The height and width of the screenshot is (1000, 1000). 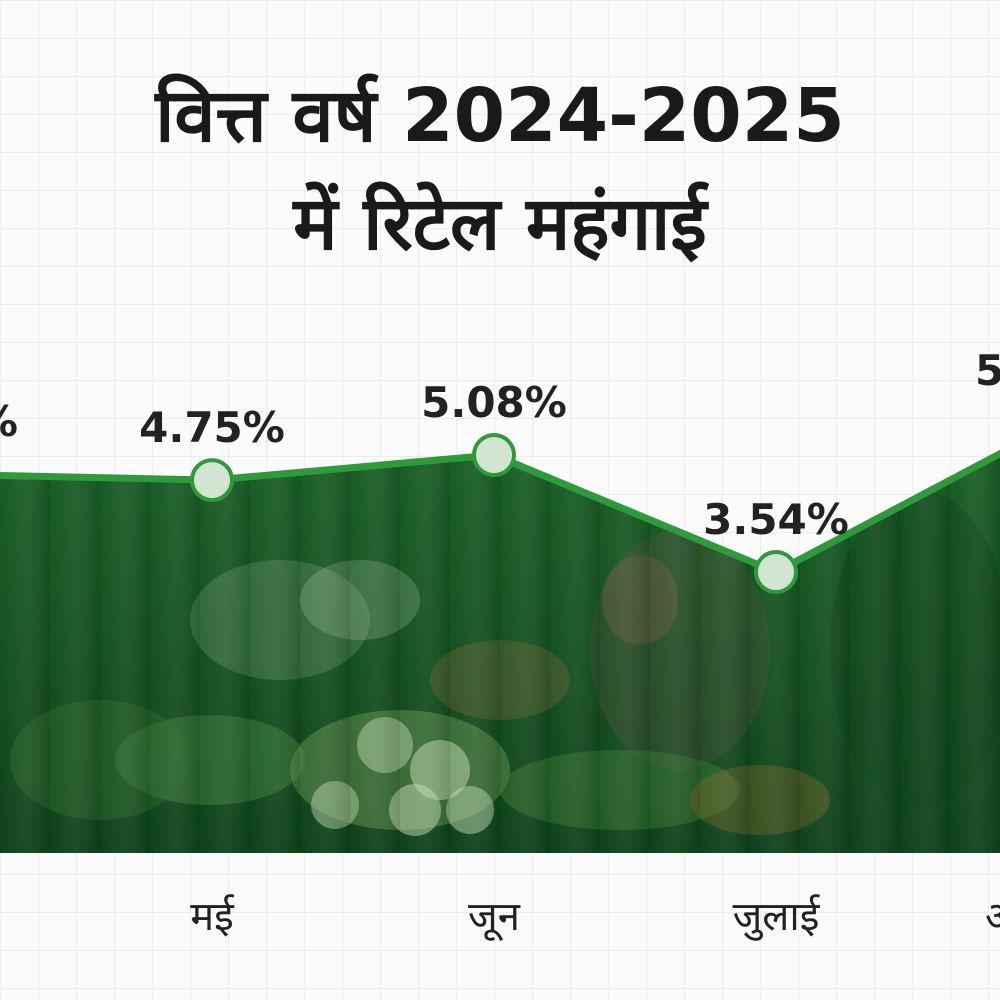 I want to click on data-value-label: 4.75%, so click(x=212, y=427).